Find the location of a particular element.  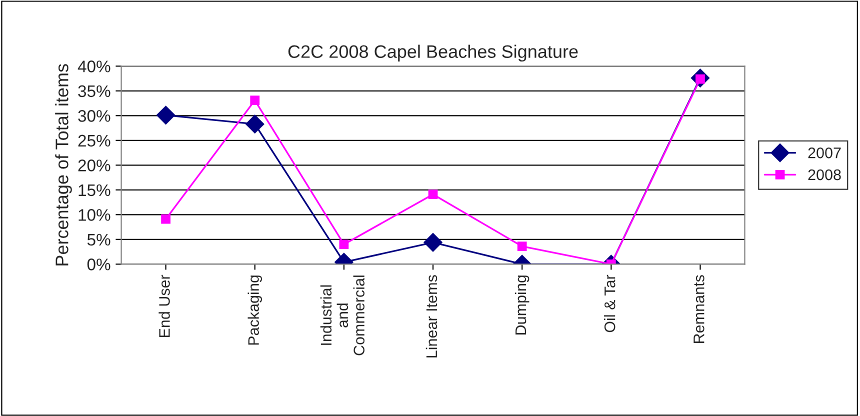

y-tick-label: 0% is located at coordinates (98, 264).